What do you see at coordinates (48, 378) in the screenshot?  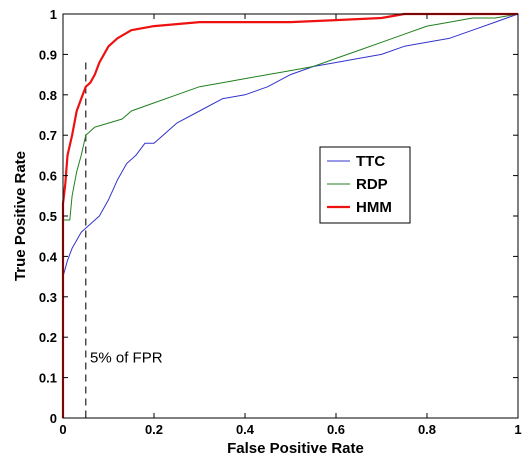 I see `y-tick-label: 0.1` at bounding box center [48, 378].